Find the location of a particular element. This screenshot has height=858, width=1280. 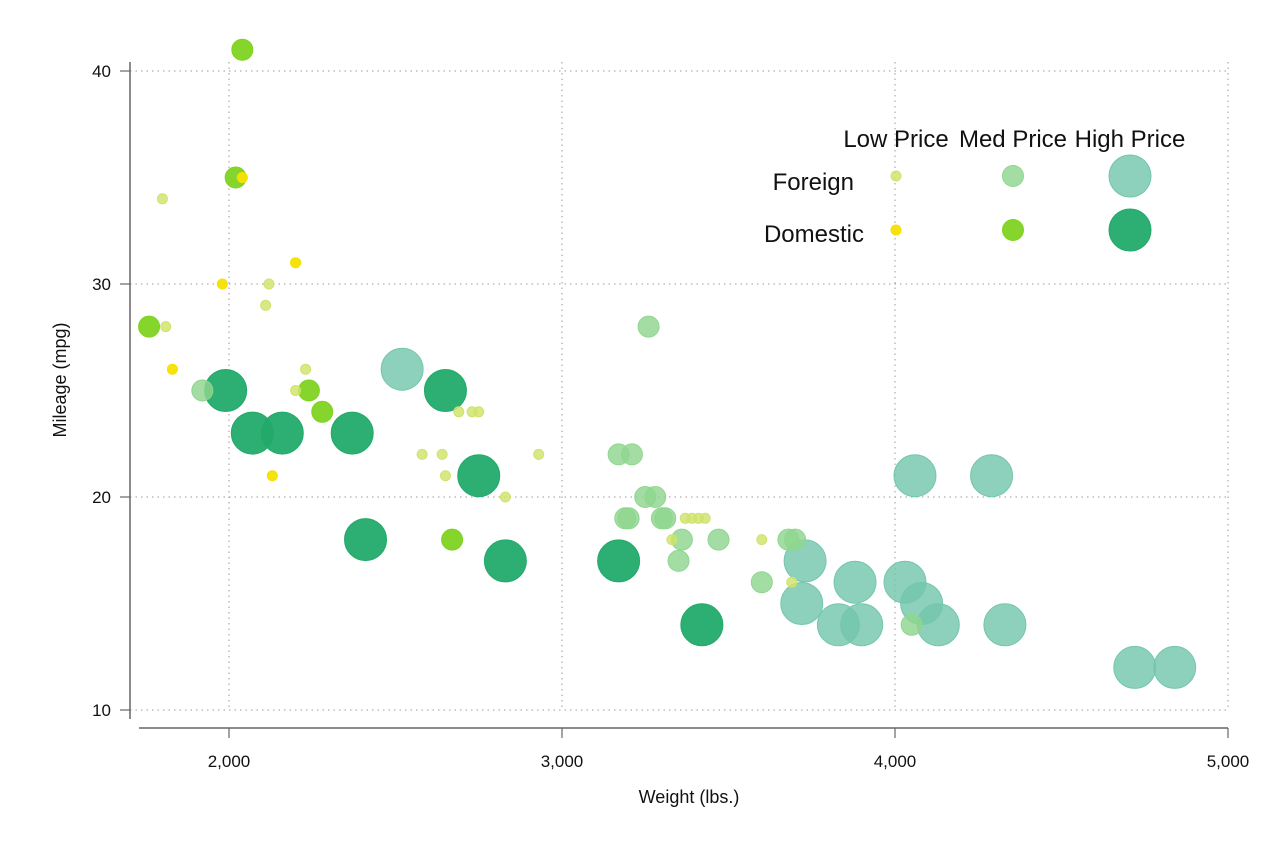

x-tick-label: 3,000 is located at coordinates (562, 761).